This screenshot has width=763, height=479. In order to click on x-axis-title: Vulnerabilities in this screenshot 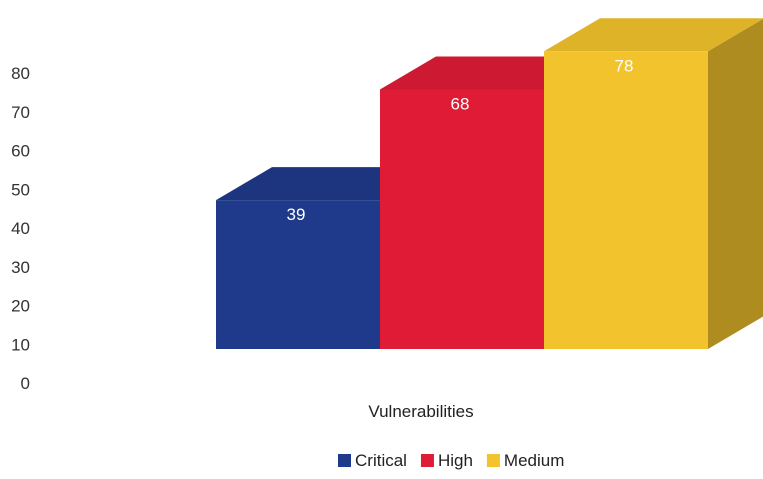, I will do `click(420, 411)`.